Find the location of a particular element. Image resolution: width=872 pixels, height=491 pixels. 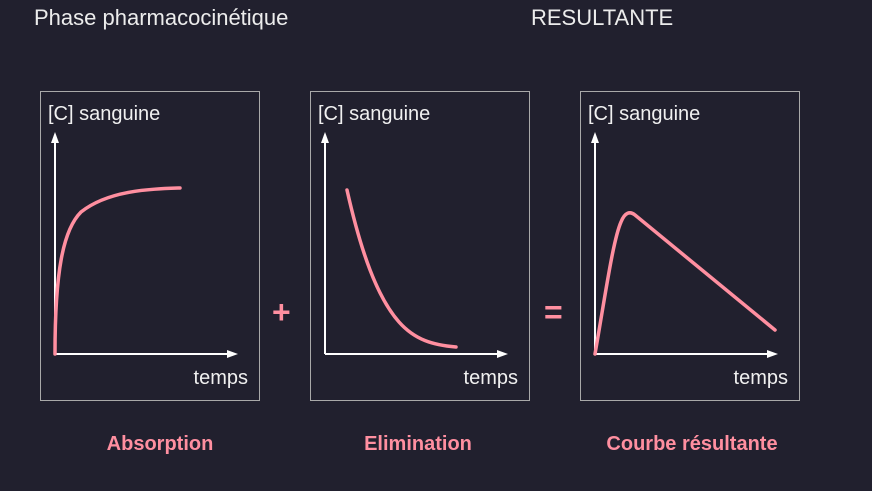

resultante-graph is located at coordinates (684, 245).